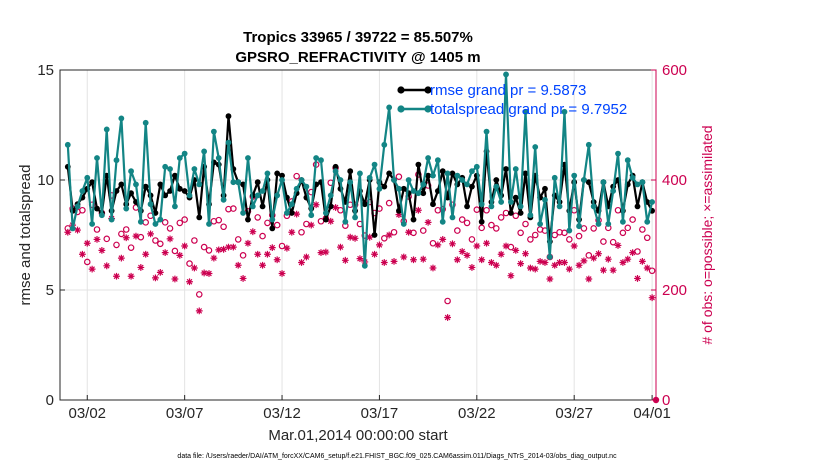 The height and width of the screenshot is (470, 830). I want to click on legend-marker-totalspread-end, so click(428, 109).